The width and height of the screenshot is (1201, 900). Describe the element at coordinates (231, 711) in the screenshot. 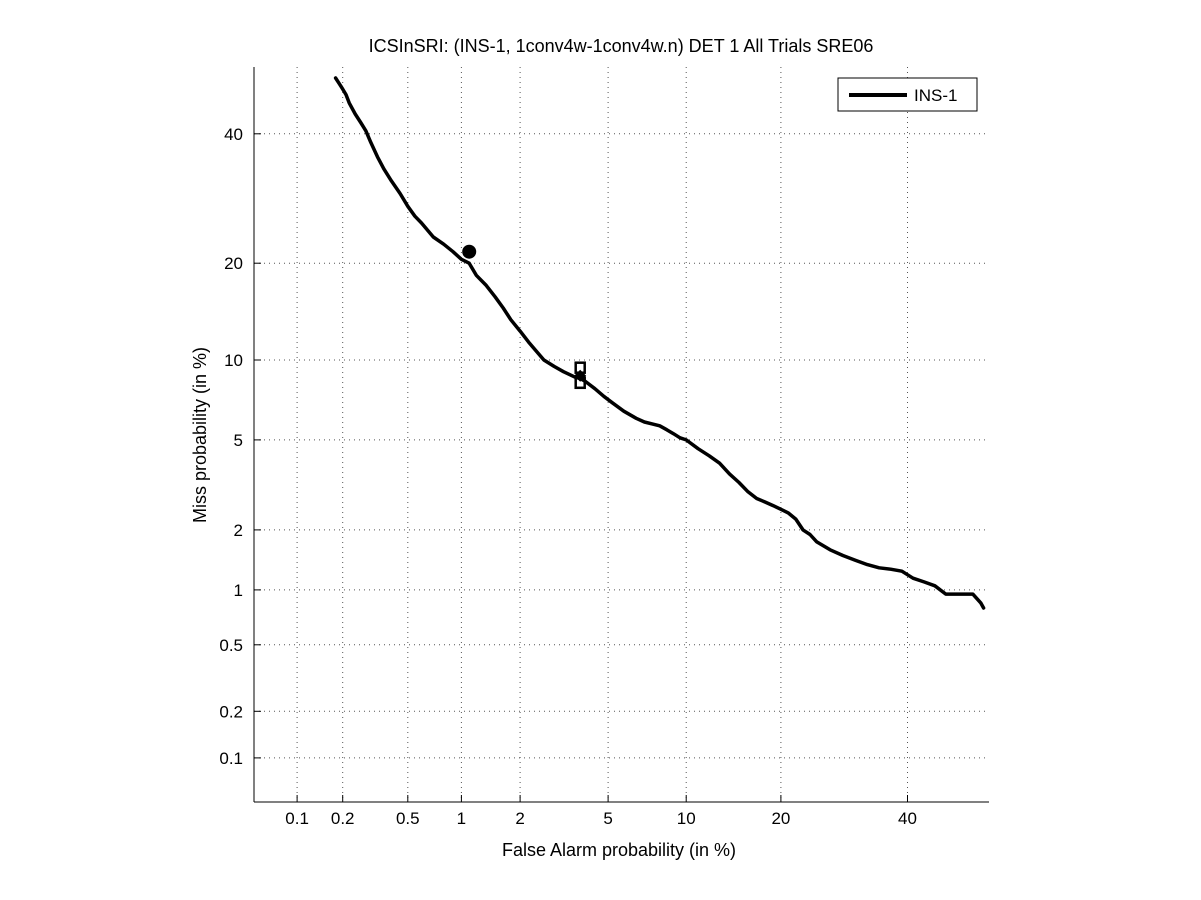

I see `y-tick-label: 0.2` at that location.